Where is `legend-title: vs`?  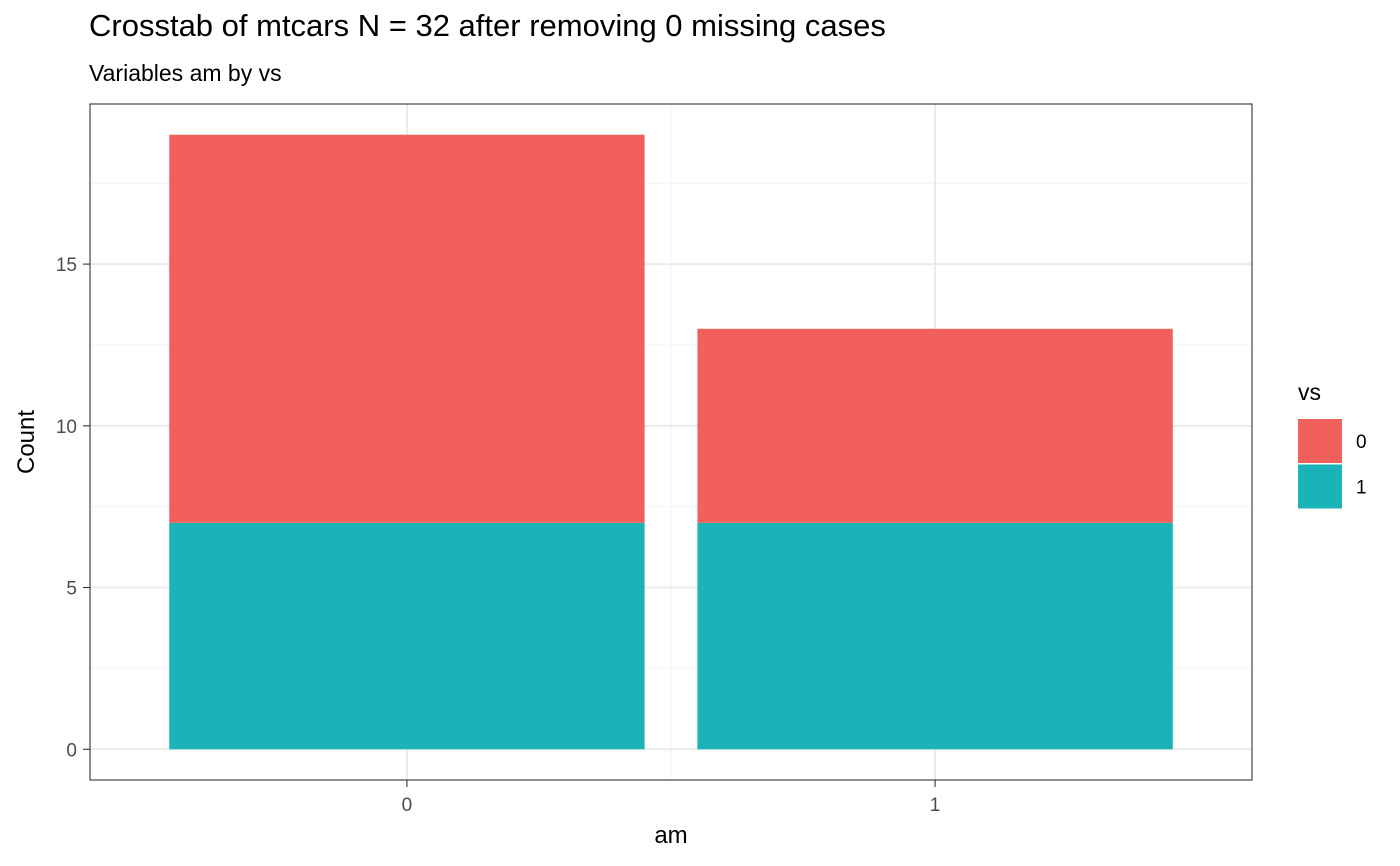 legend-title: vs is located at coordinates (1309, 392).